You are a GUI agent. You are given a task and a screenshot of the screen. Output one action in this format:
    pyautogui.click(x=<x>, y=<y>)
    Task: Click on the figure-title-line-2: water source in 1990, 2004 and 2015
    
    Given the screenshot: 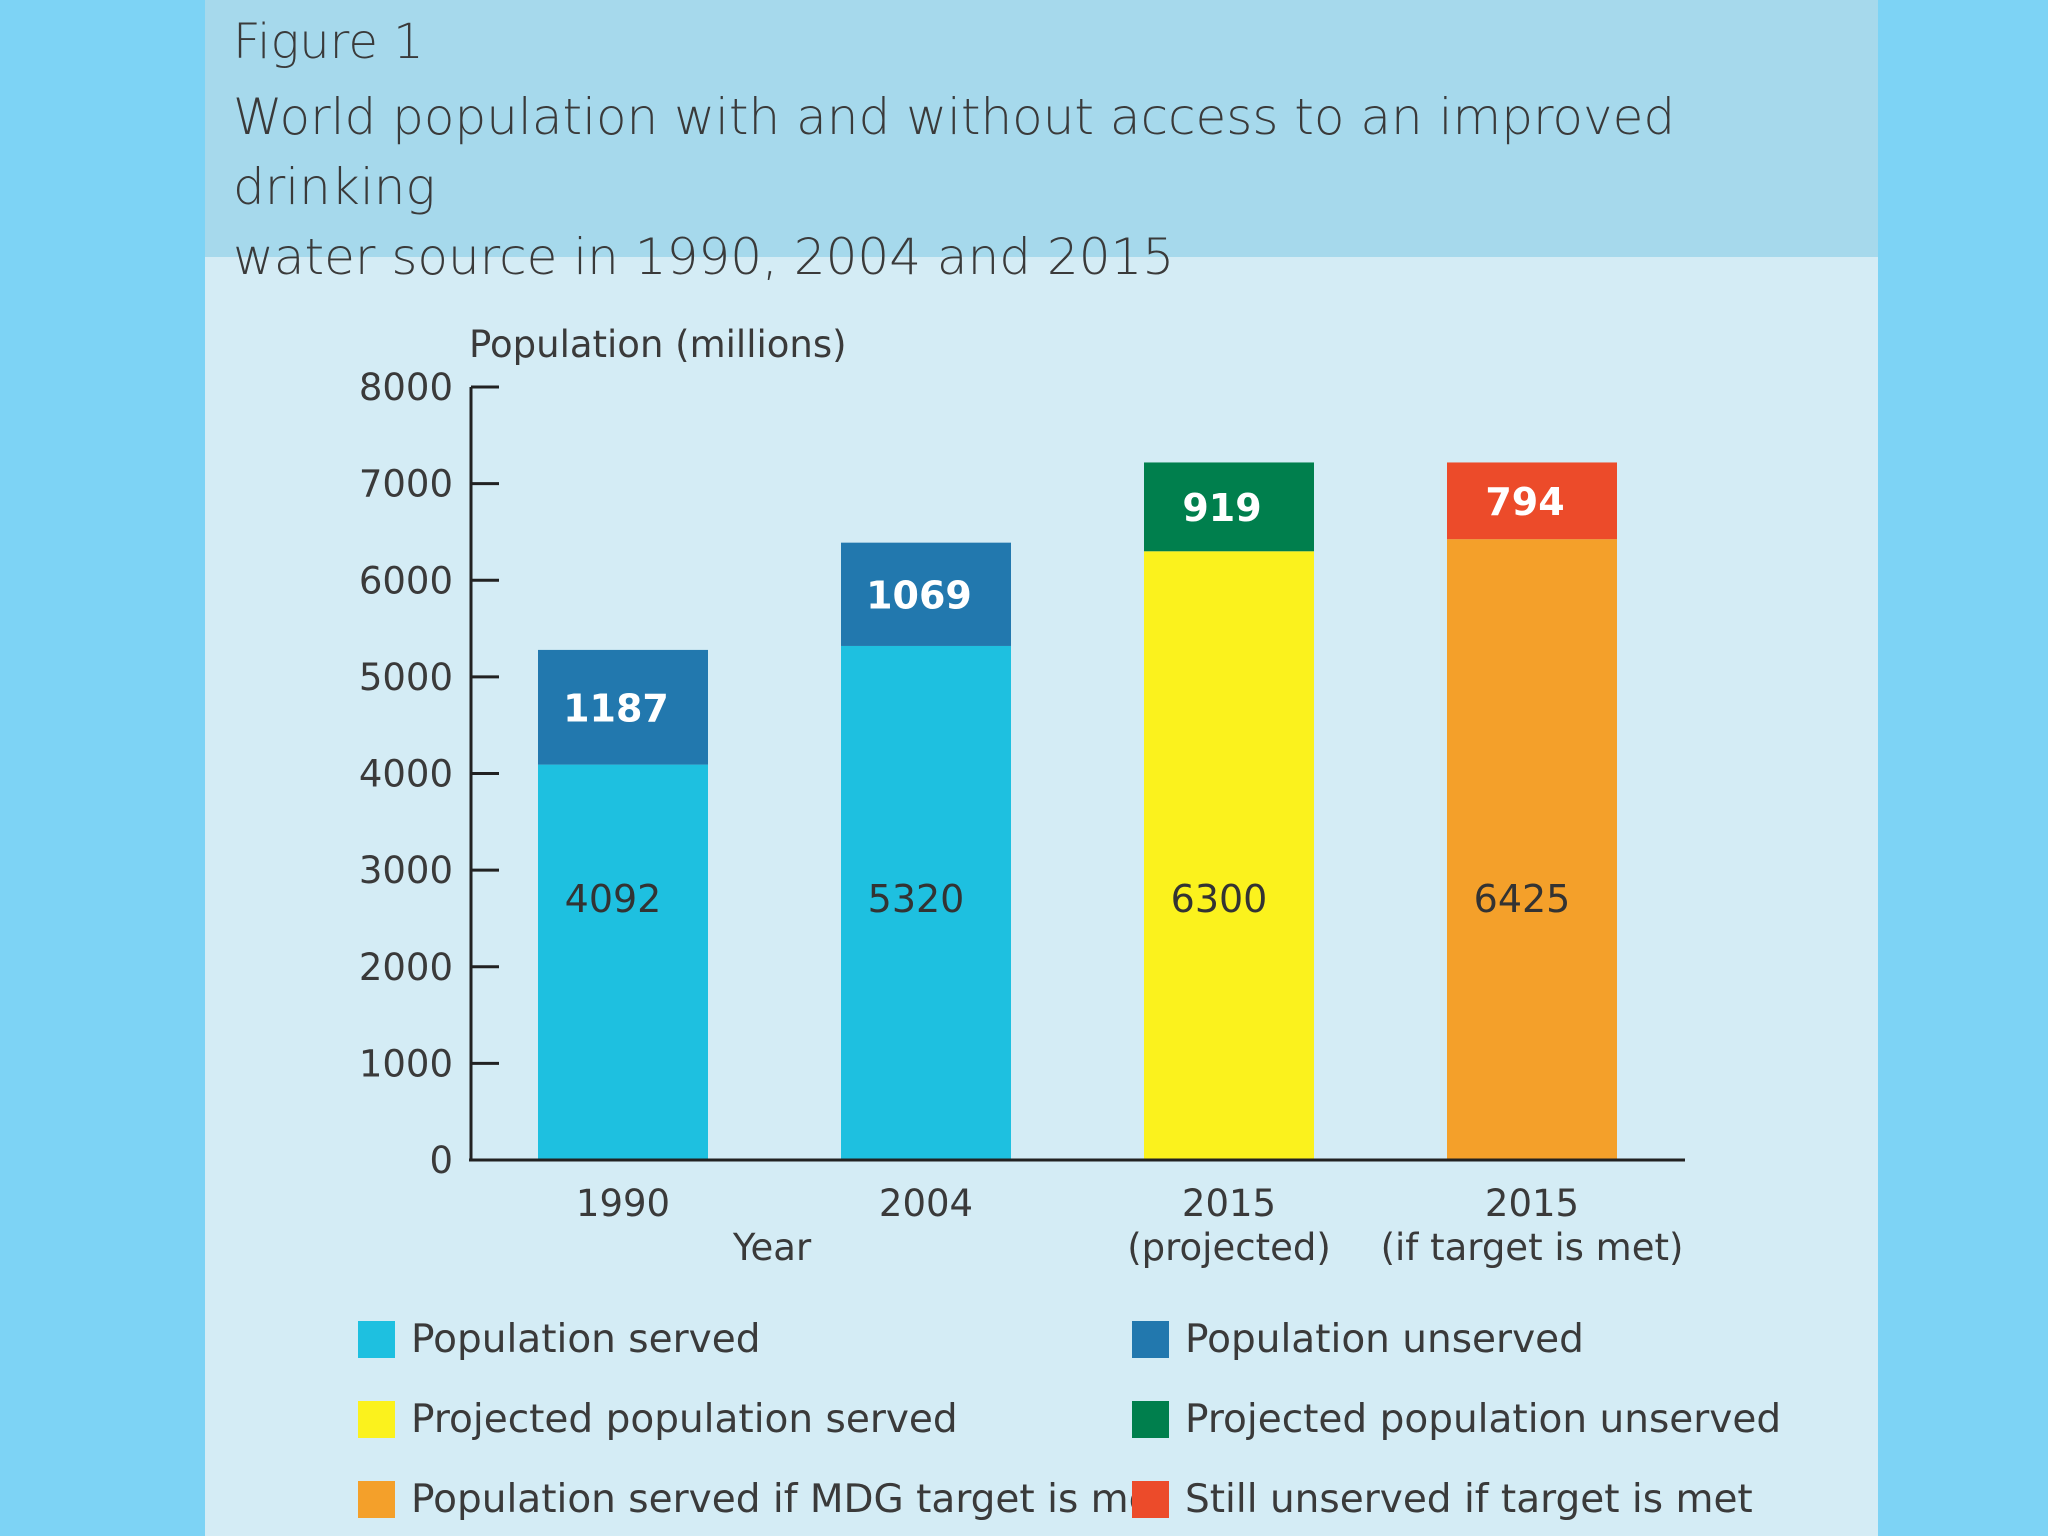 What is the action you would take?
    pyautogui.click(x=704, y=257)
    